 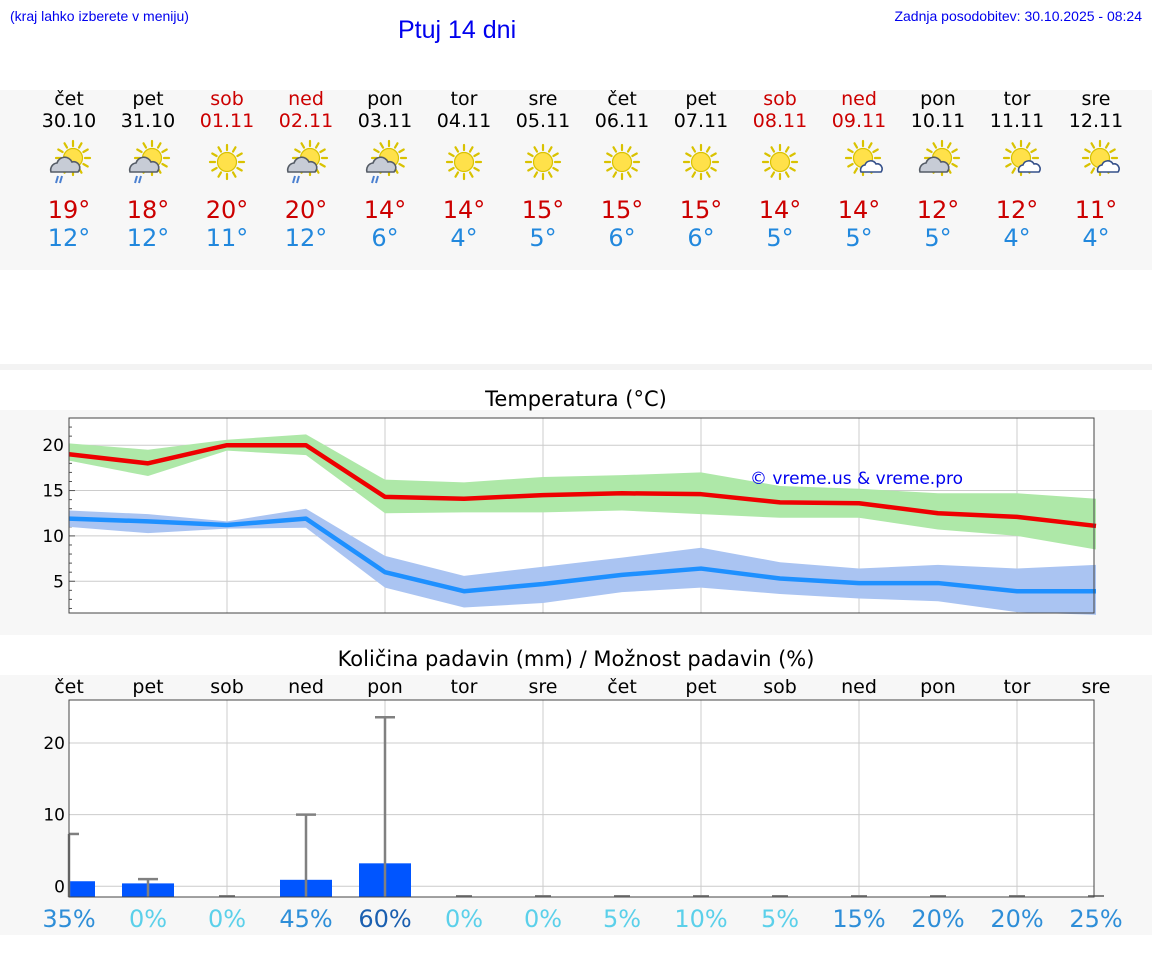 I want to click on min-range-band, so click(x=582, y=561).